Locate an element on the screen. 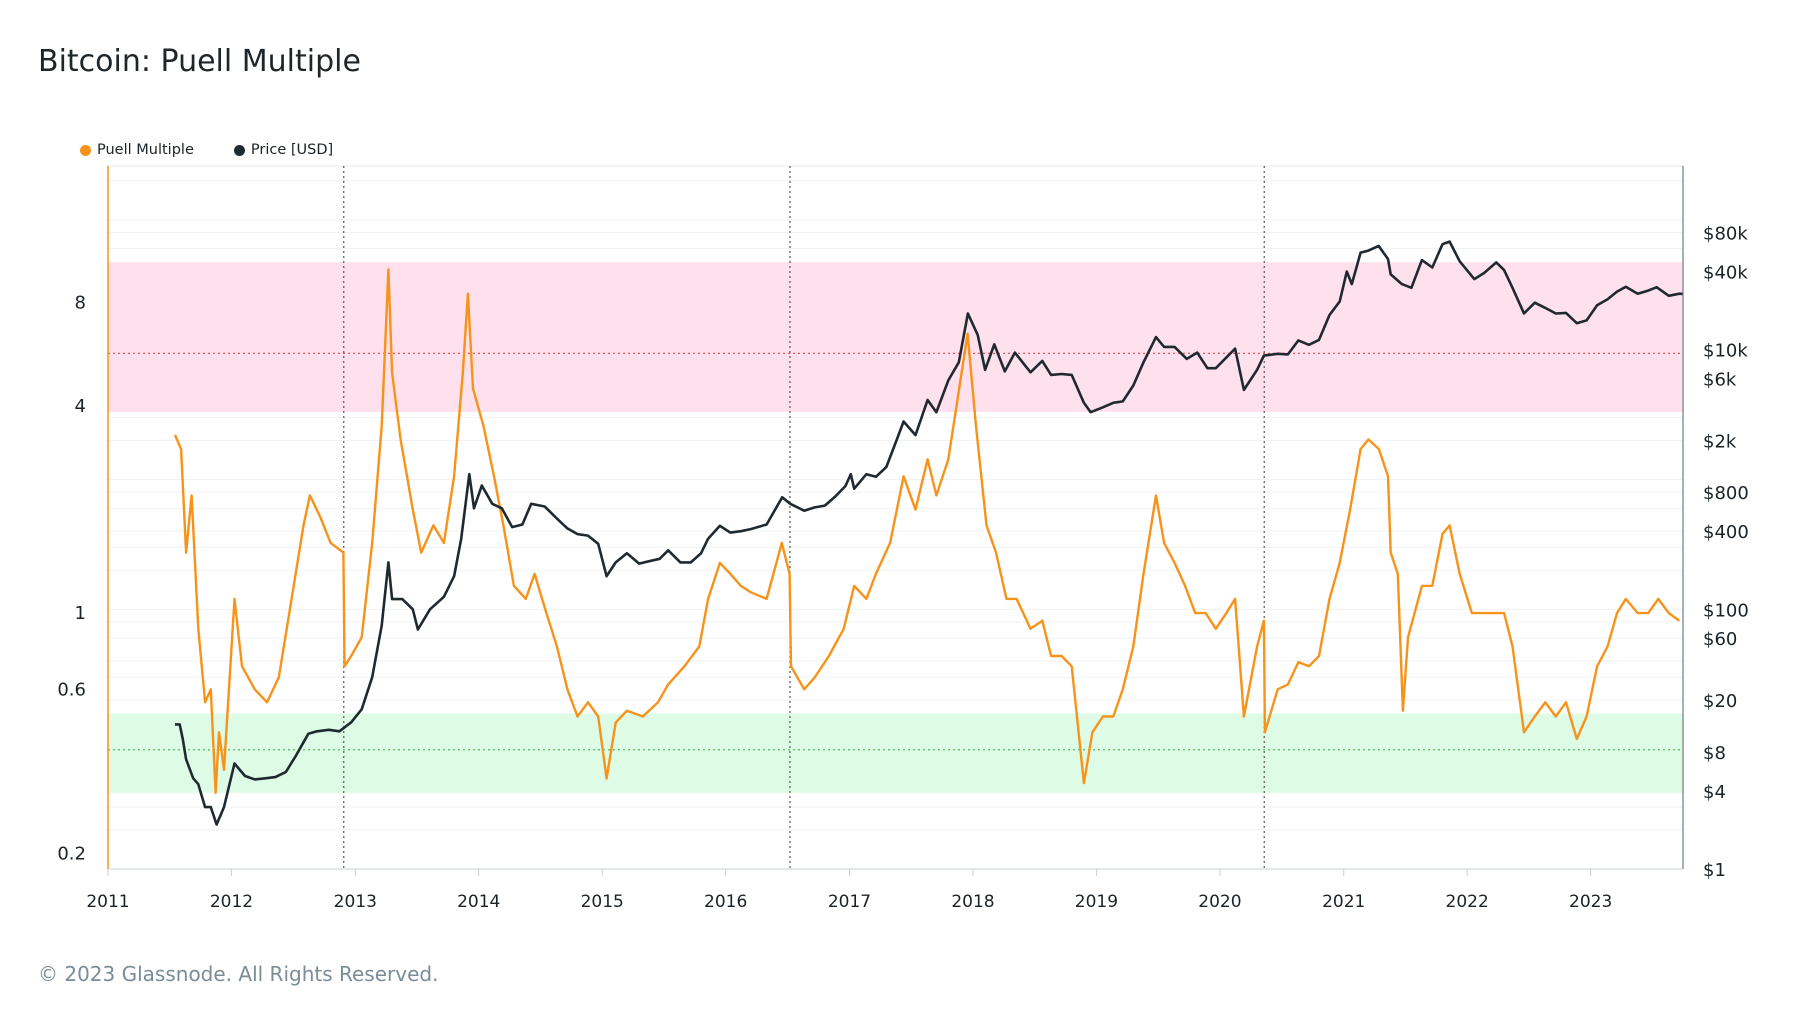 The height and width of the screenshot is (1013, 1800). legend-label: Price [USD] is located at coordinates (292, 150).